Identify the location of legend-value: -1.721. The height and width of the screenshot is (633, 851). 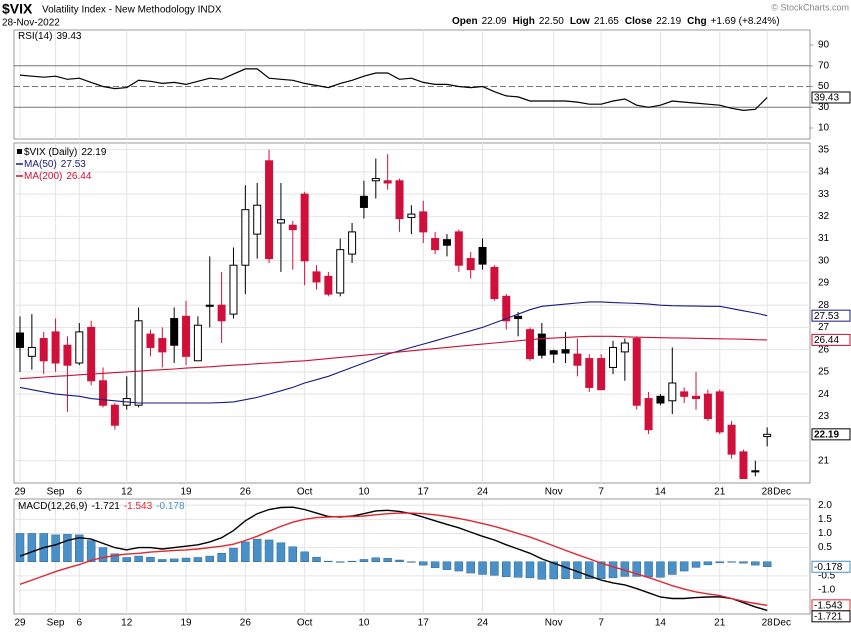
(105, 506).